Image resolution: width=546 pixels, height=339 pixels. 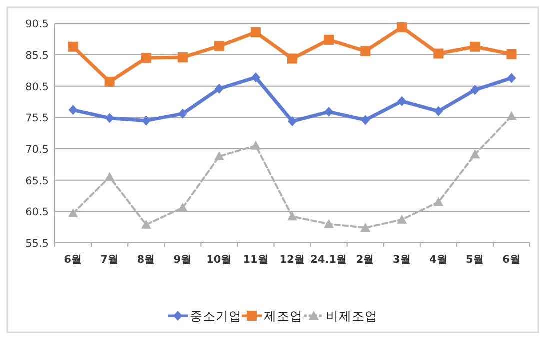 What do you see at coordinates (37, 244) in the screenshot?
I see `y-tick-label: 55.5` at bounding box center [37, 244].